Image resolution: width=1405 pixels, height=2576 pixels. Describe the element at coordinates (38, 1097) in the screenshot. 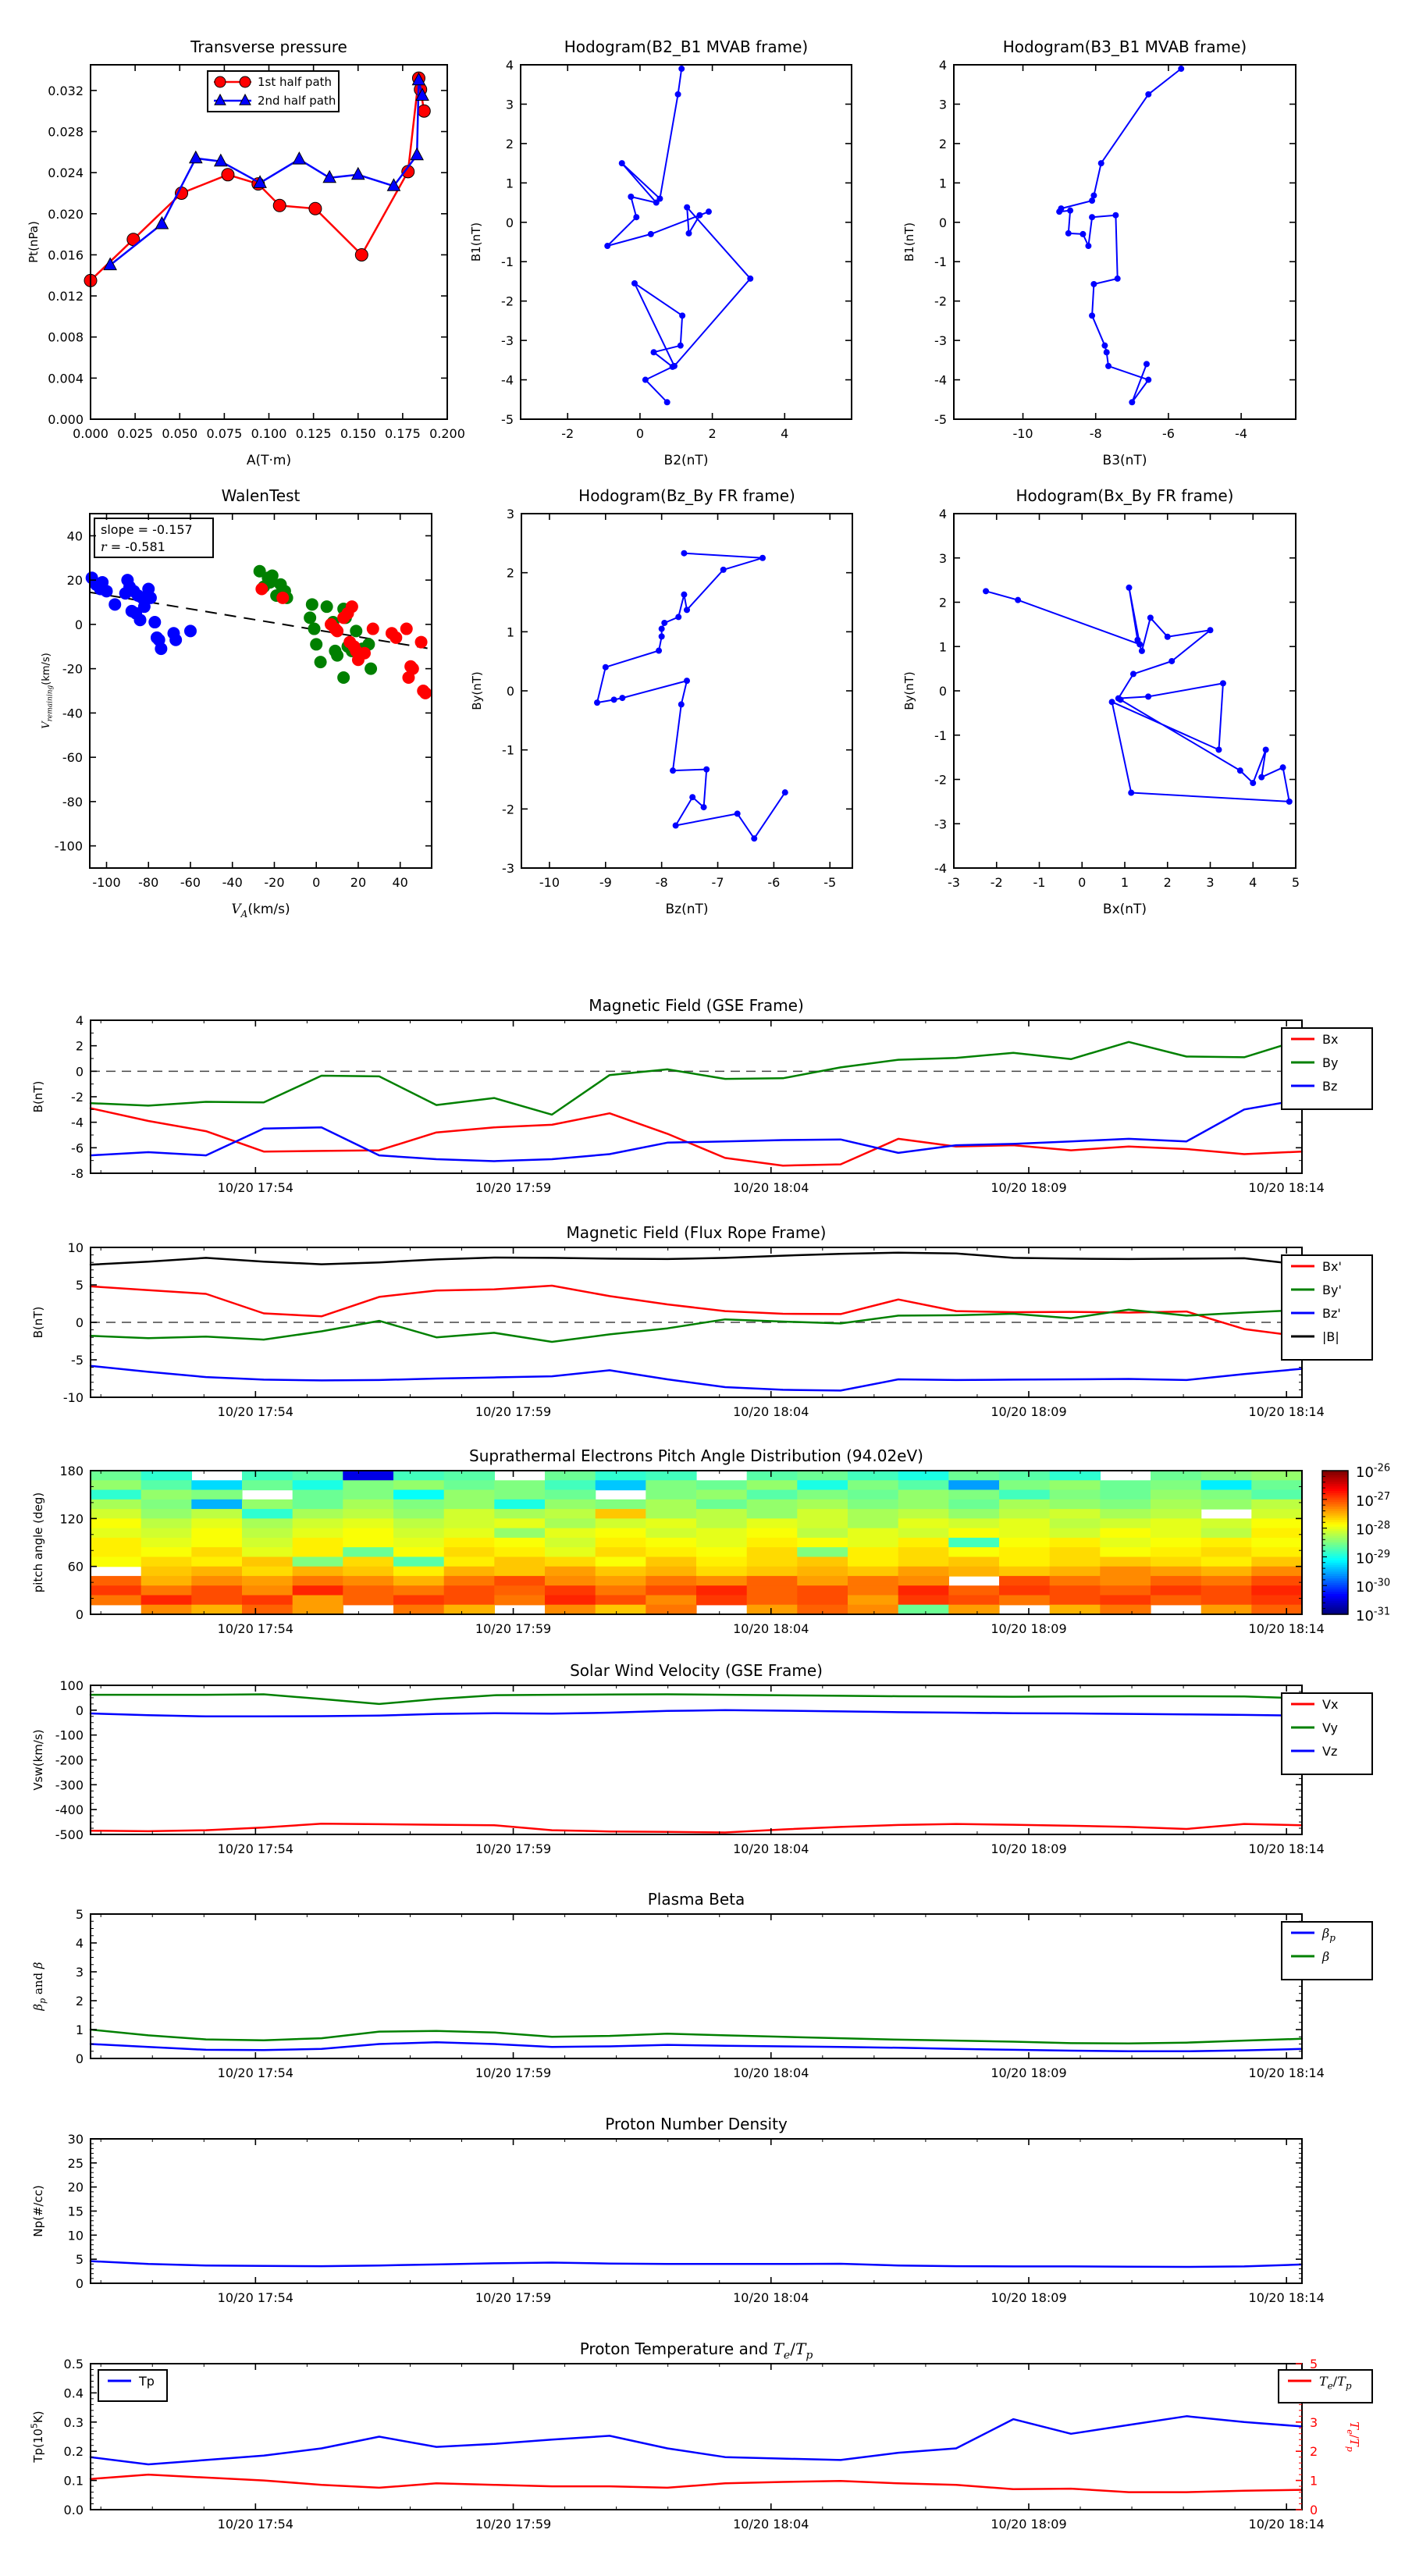

I see `svg-text: B(nT)` at that location.